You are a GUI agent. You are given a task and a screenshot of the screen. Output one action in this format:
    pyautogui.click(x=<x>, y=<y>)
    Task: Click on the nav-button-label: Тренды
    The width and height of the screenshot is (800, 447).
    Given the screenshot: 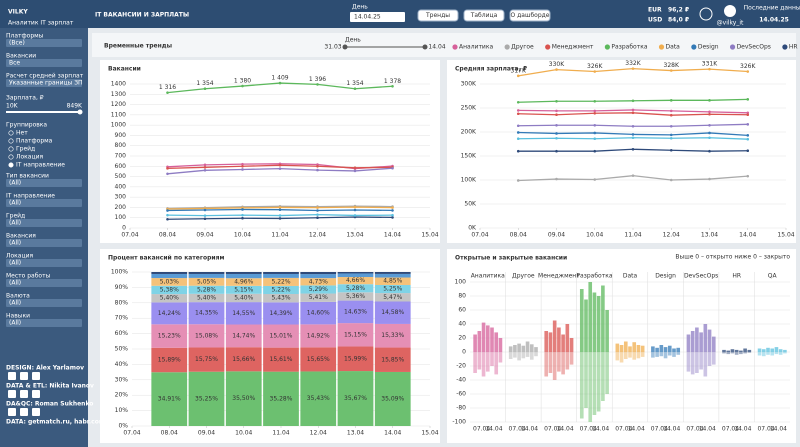 What is the action you would take?
    pyautogui.click(x=437, y=15)
    